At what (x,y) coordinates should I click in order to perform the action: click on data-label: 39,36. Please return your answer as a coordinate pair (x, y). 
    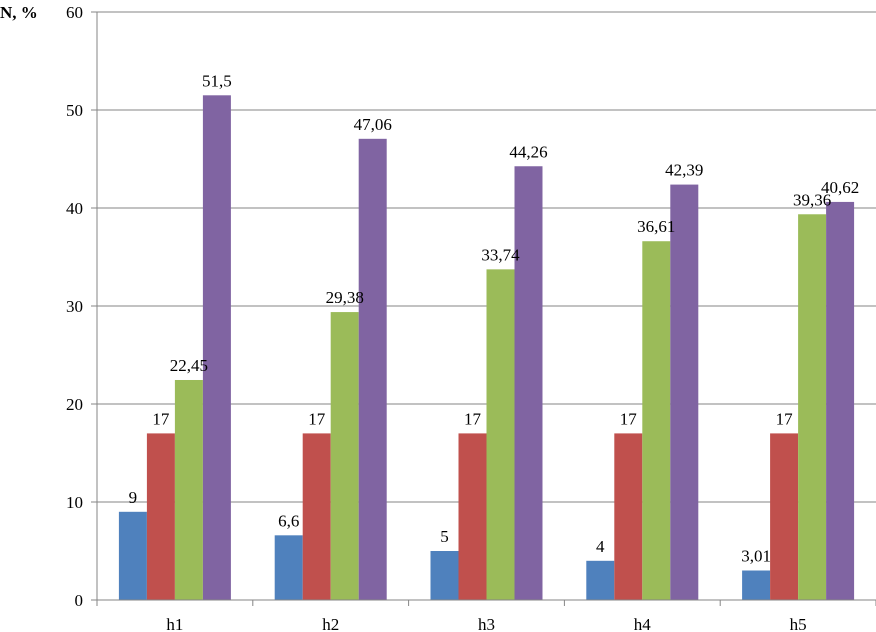
    Looking at the image, I should click on (812, 199).